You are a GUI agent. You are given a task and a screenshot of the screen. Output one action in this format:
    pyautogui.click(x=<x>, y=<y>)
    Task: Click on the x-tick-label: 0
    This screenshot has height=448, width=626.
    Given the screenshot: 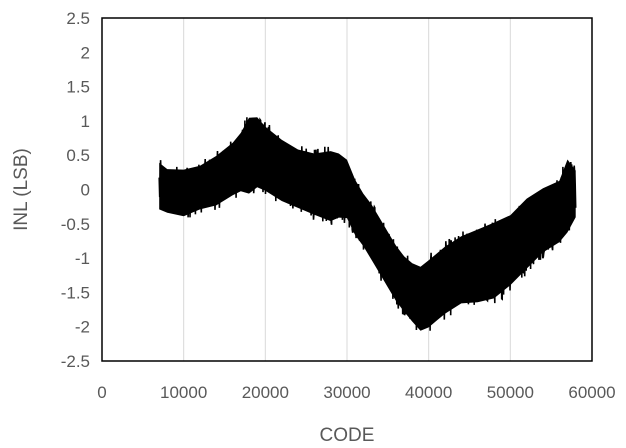 What is the action you would take?
    pyautogui.click(x=101, y=392)
    